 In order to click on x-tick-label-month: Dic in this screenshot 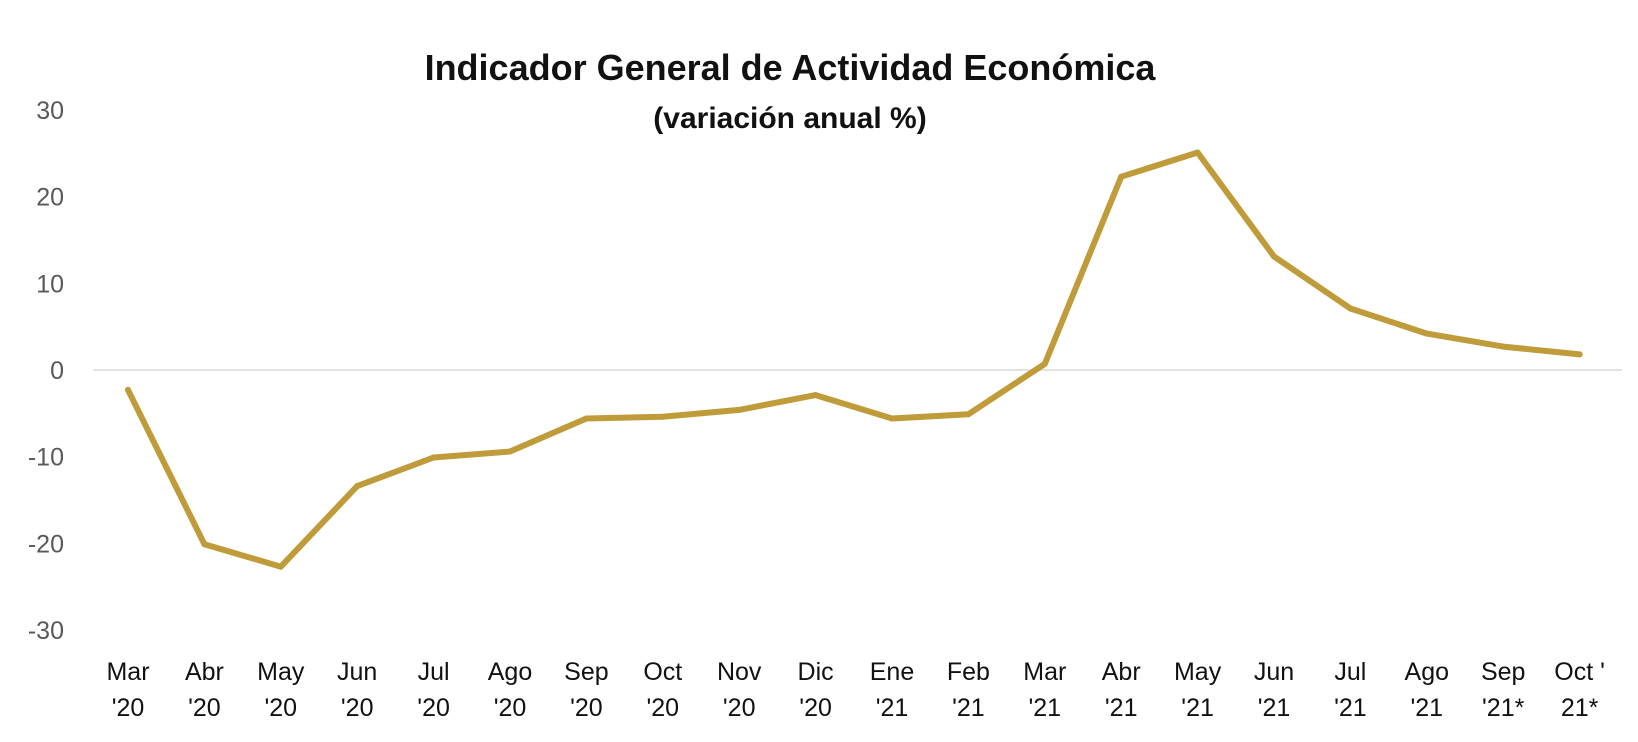, I will do `click(816, 672)`.